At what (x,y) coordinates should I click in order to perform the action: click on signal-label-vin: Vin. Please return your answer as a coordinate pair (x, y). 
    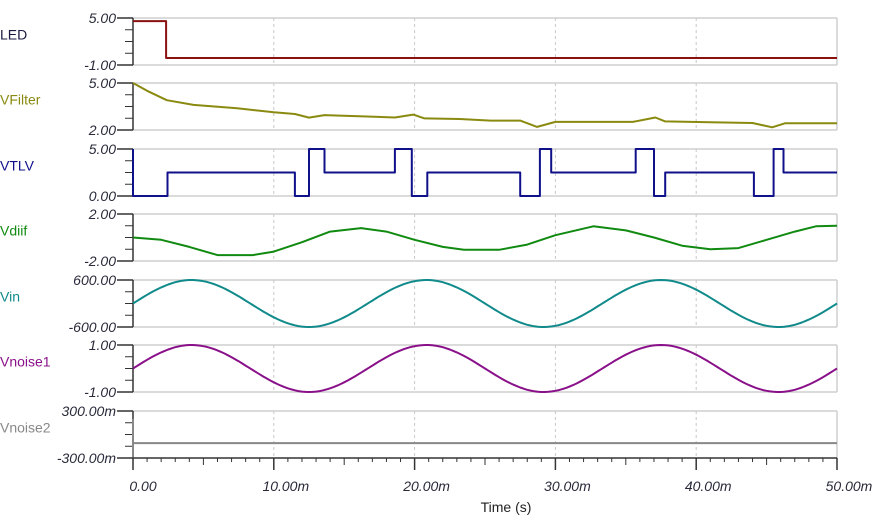
    Looking at the image, I should click on (10, 297).